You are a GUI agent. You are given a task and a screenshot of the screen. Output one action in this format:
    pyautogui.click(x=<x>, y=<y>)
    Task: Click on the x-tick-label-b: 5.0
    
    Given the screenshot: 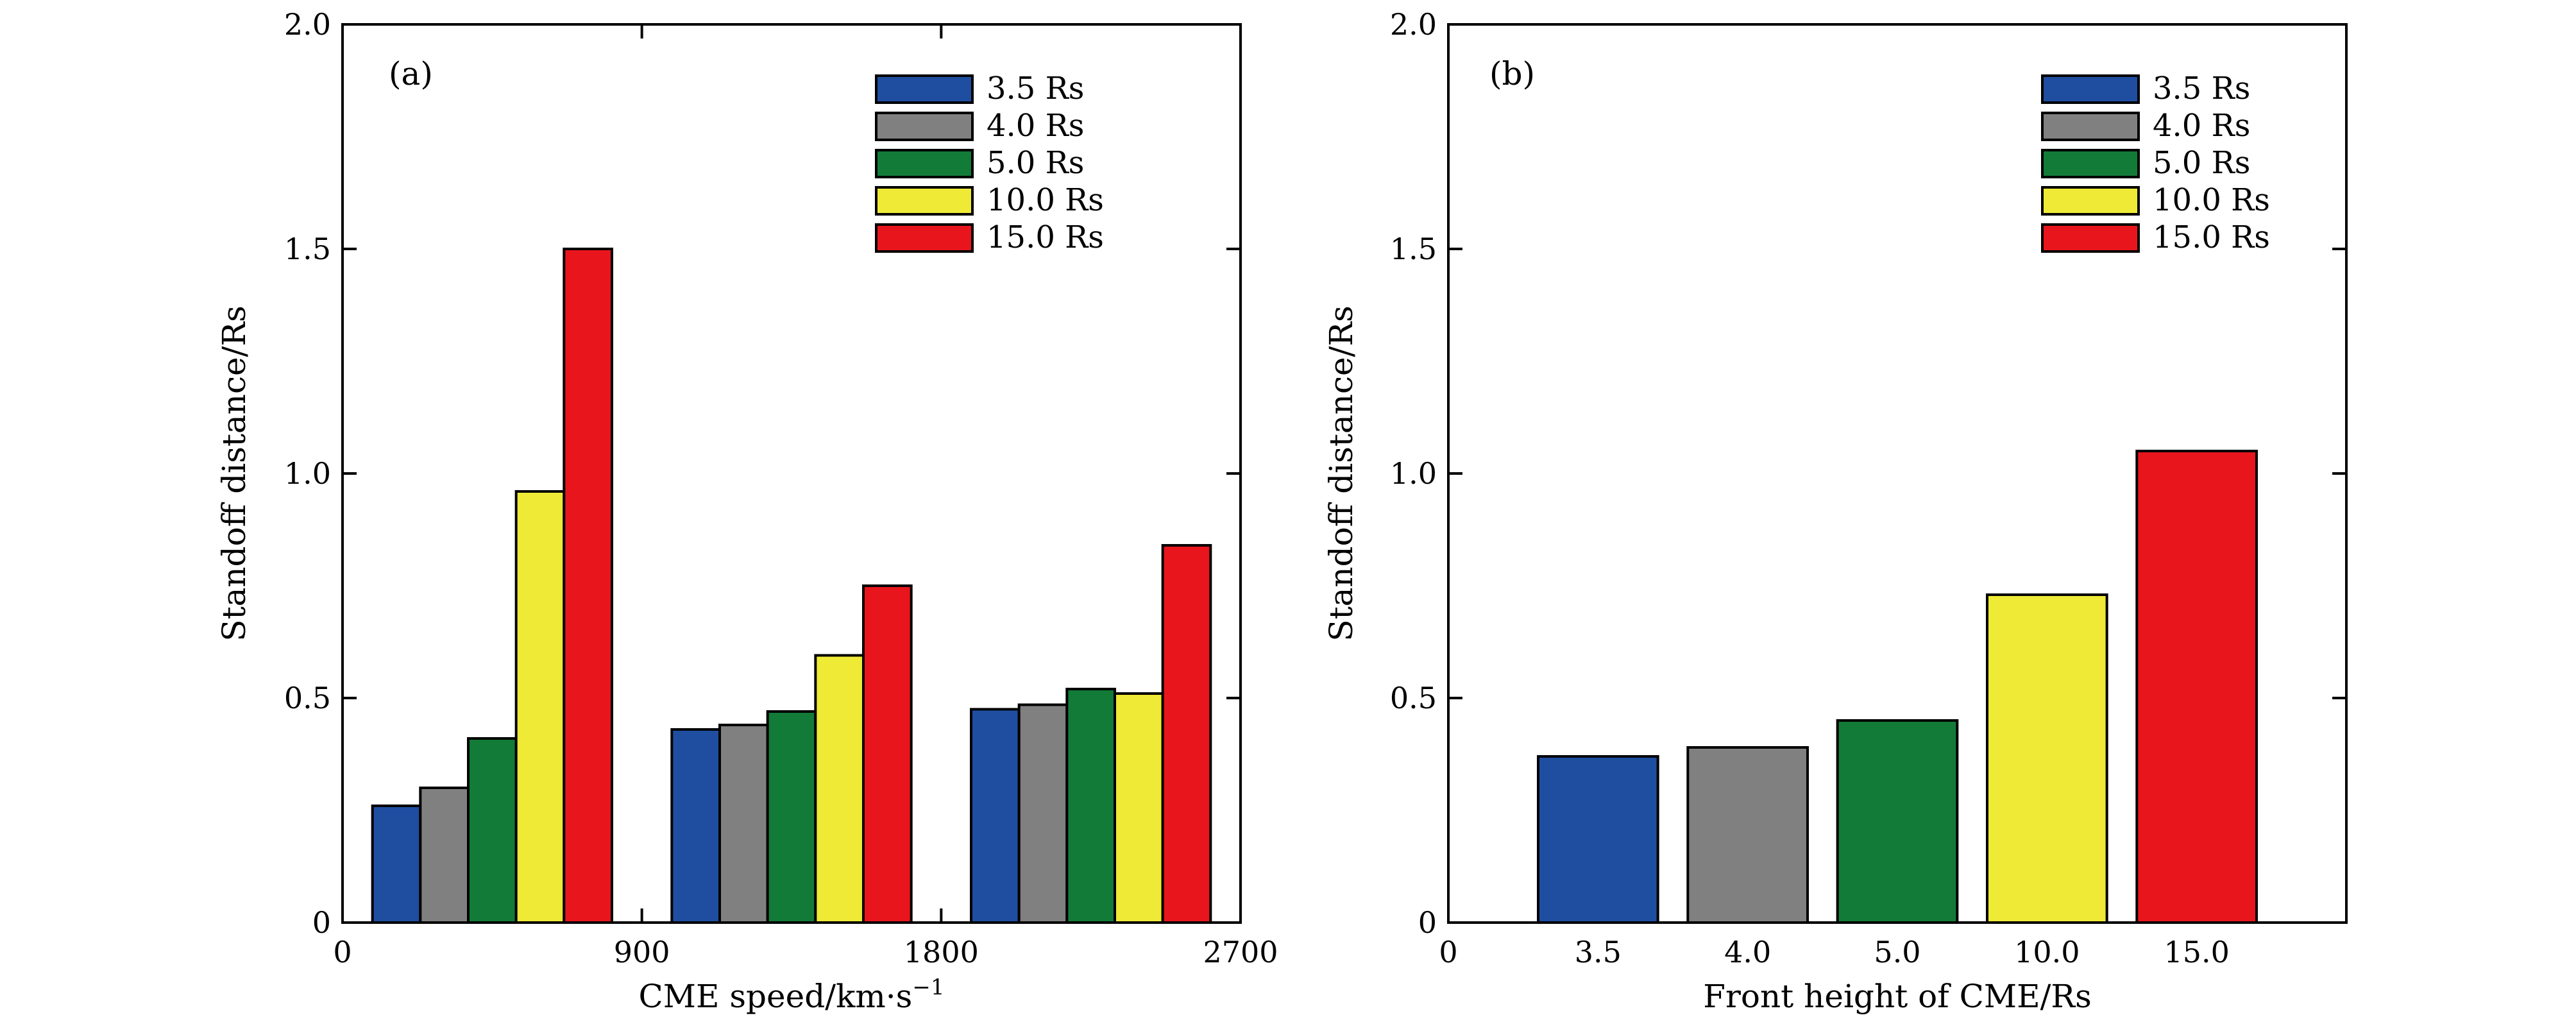 What is the action you would take?
    pyautogui.click(x=1897, y=952)
    